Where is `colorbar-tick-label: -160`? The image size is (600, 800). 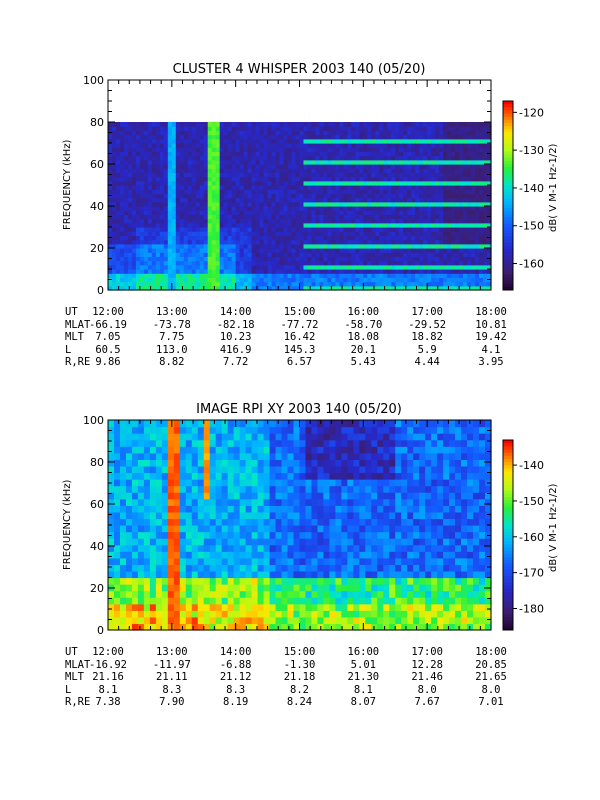 colorbar-tick-label: -160 is located at coordinates (531, 537).